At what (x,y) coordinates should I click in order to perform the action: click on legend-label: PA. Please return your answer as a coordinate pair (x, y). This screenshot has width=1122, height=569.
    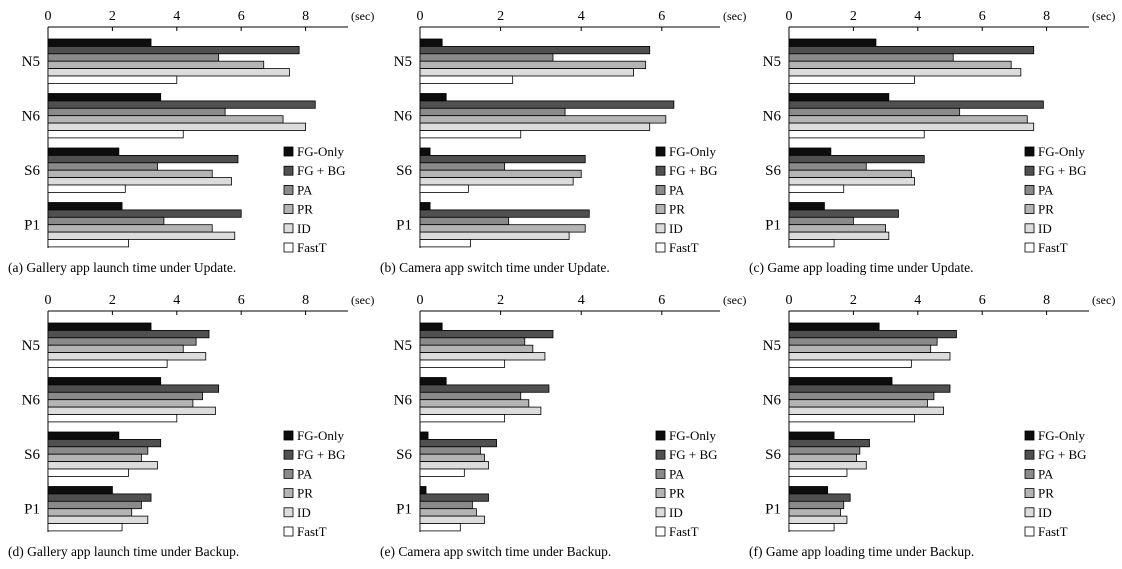
    Looking at the image, I should click on (677, 473).